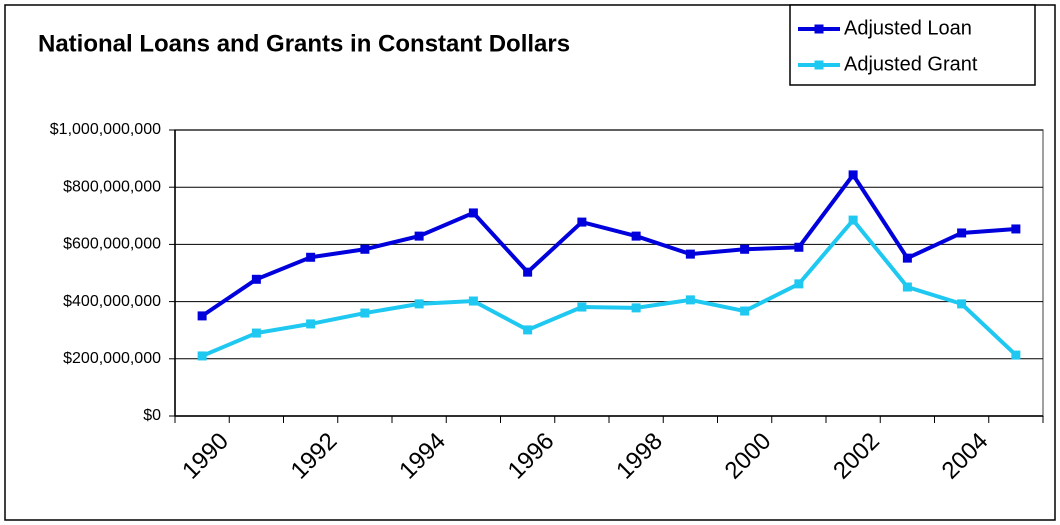  I want to click on y-tick-label: $600,000,000, so click(112, 244).